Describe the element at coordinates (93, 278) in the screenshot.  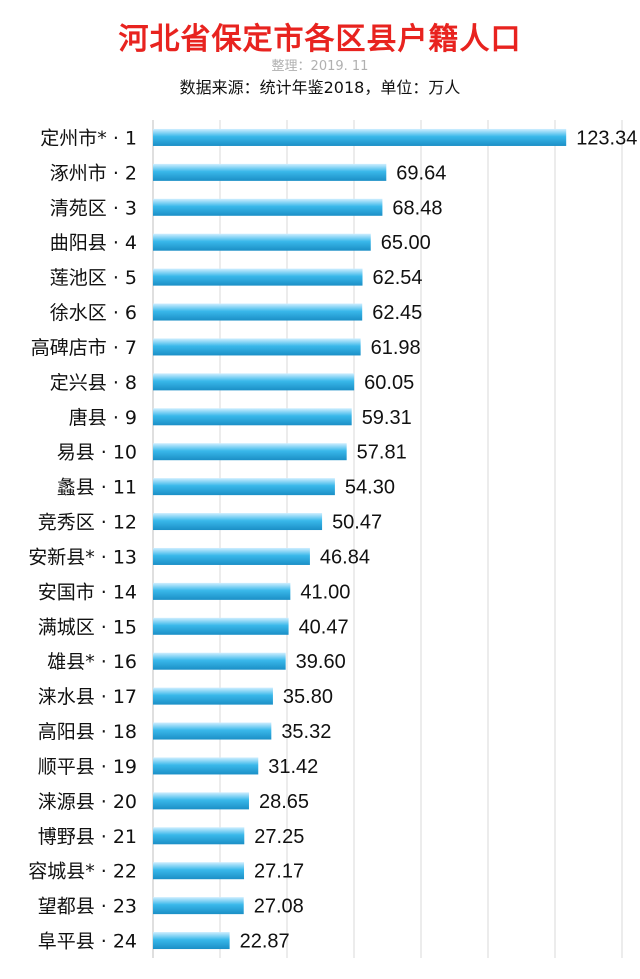
I see `category-label: 莲池区 · 5` at that location.